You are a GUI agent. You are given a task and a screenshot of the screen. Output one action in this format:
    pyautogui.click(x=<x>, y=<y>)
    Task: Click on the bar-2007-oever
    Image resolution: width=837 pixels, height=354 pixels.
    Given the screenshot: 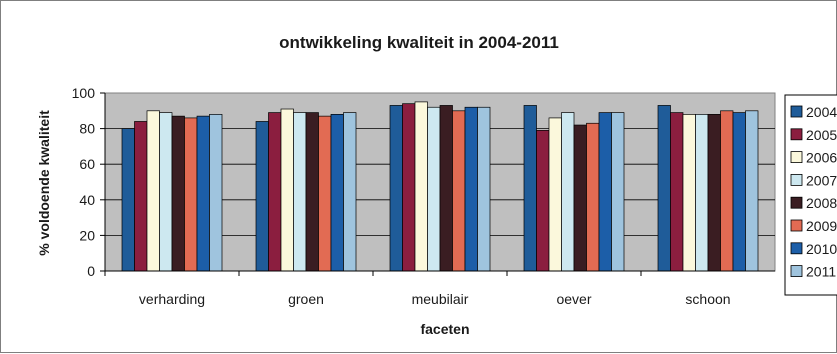 What is the action you would take?
    pyautogui.click(x=568, y=192)
    